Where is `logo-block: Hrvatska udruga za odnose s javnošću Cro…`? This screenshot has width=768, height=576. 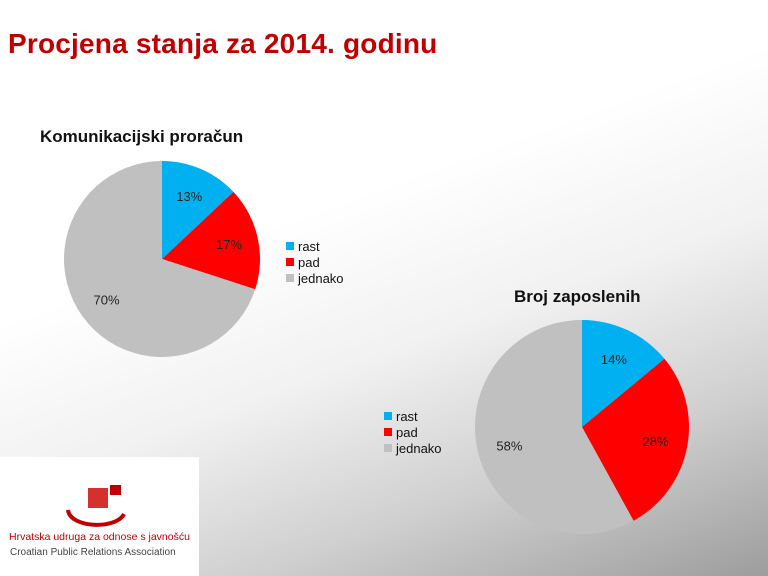 logo-block: Hrvatska udruga za odnose s javnošću Cro… is located at coordinates (99, 516).